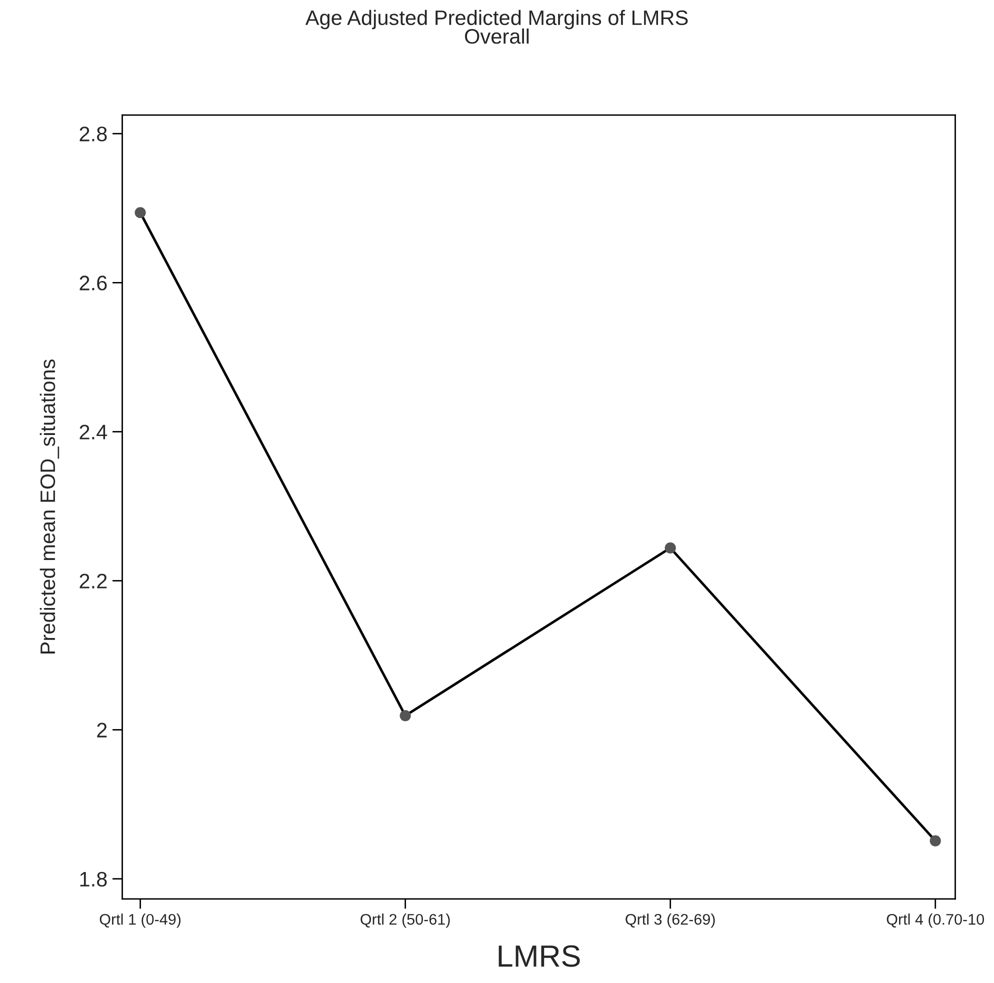 This screenshot has width=994, height=983. Describe the element at coordinates (935, 921) in the screenshot. I see `x-tick-label: Qrtl 4 (0.70-10` at that location.